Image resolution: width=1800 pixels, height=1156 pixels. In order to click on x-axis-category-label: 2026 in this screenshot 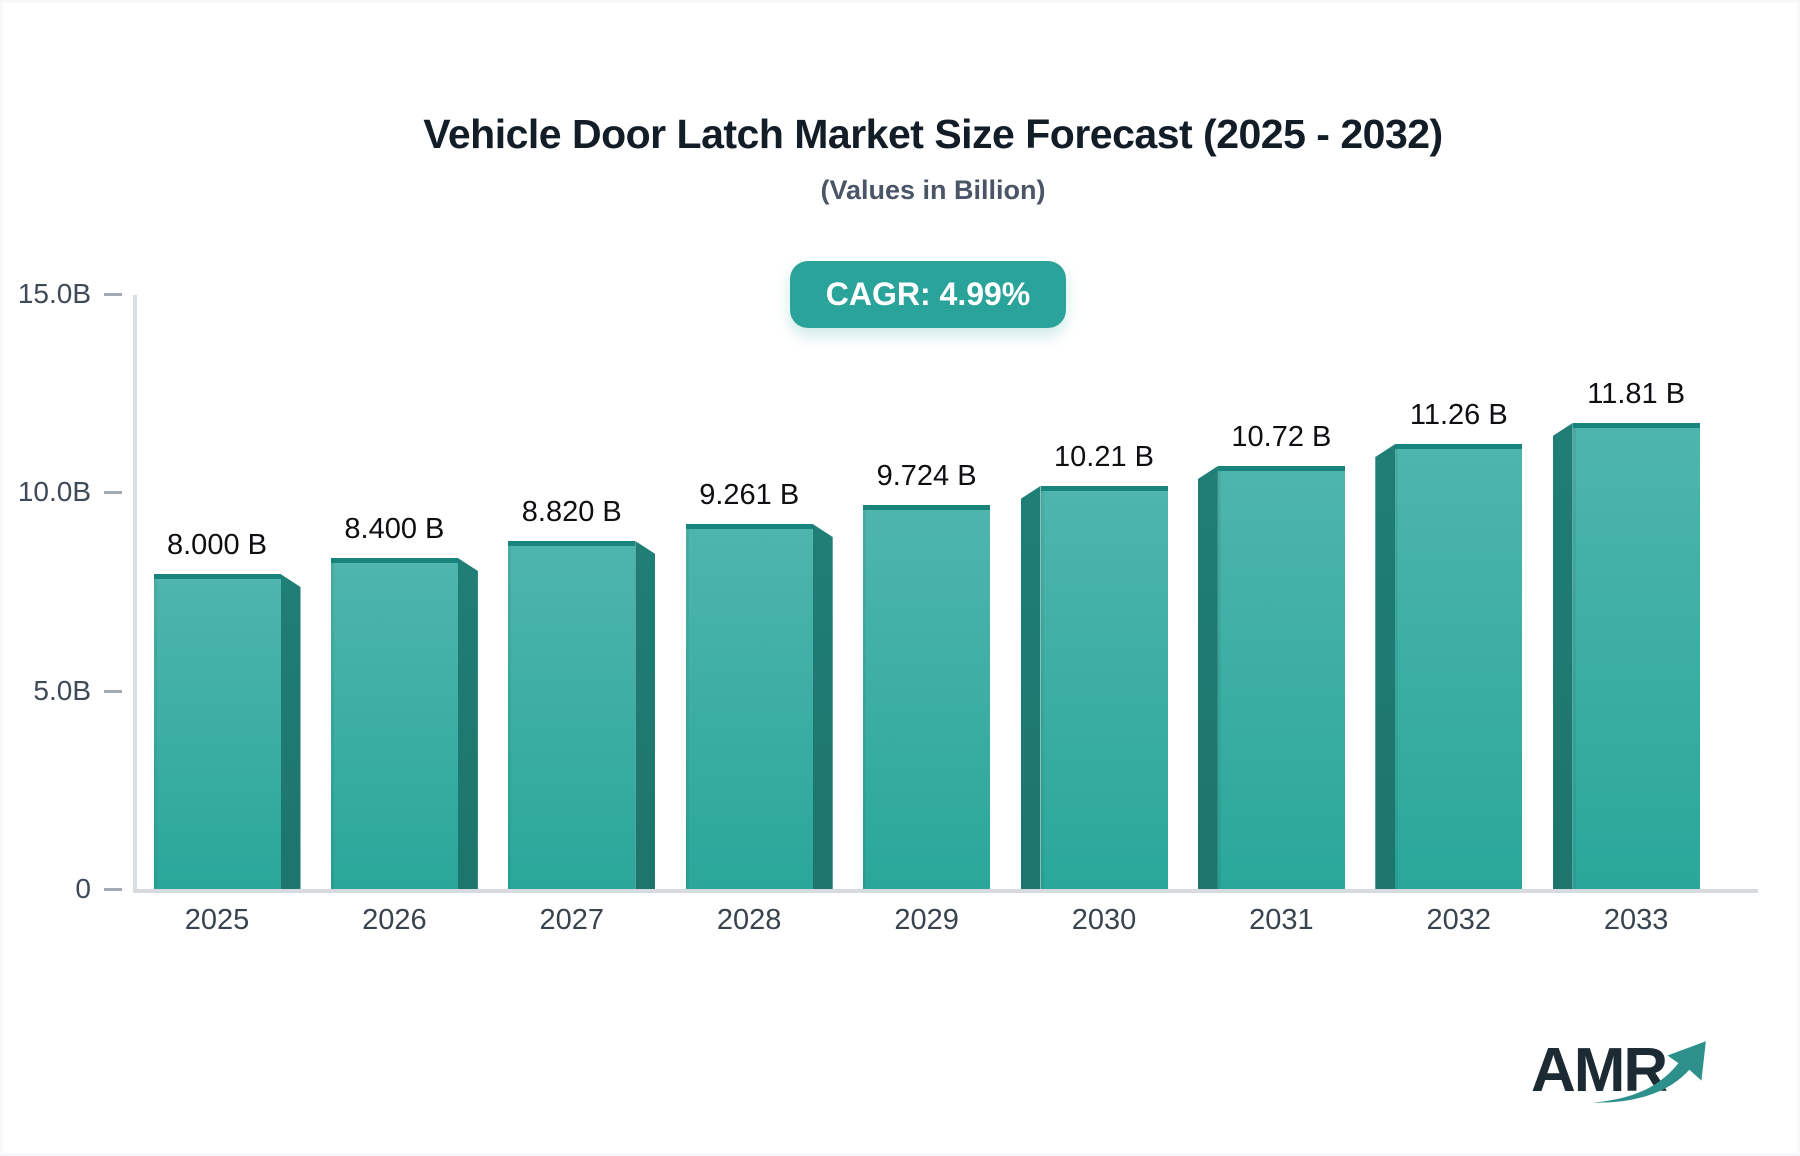, I will do `click(394, 920)`.